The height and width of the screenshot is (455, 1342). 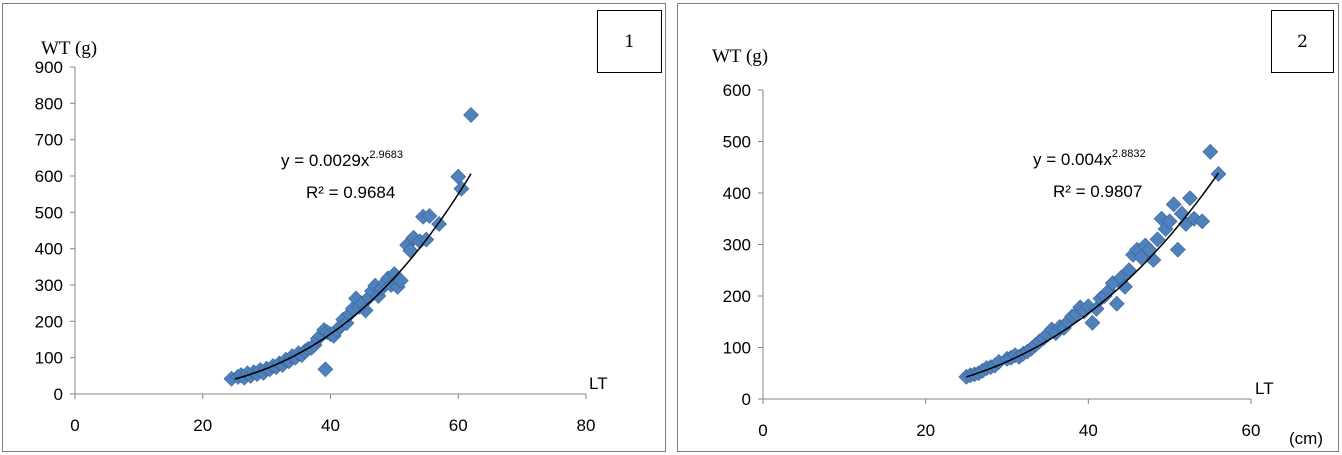 What do you see at coordinates (49, 67) in the screenshot?
I see `y-tick-label: 900` at bounding box center [49, 67].